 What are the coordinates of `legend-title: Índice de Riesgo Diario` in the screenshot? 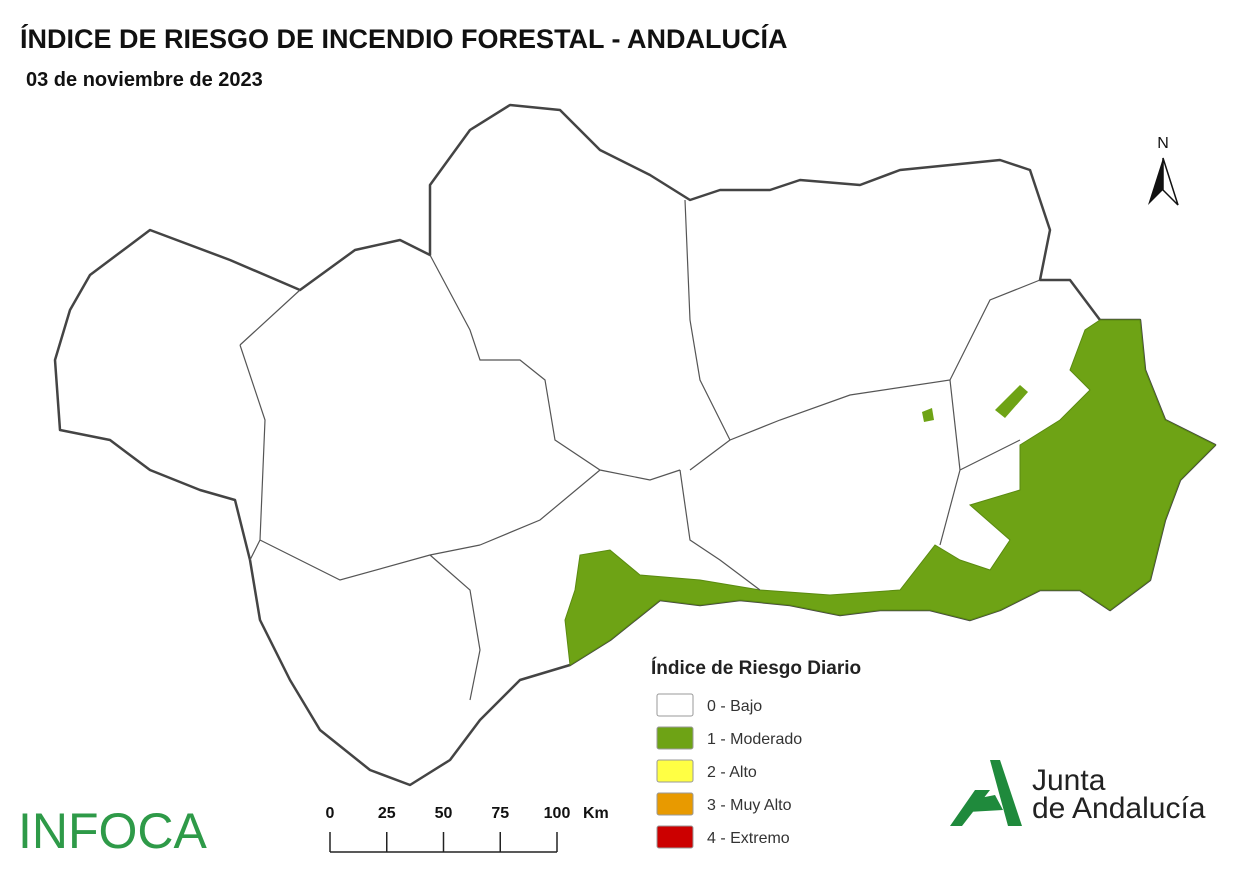 It's located at (756, 668).